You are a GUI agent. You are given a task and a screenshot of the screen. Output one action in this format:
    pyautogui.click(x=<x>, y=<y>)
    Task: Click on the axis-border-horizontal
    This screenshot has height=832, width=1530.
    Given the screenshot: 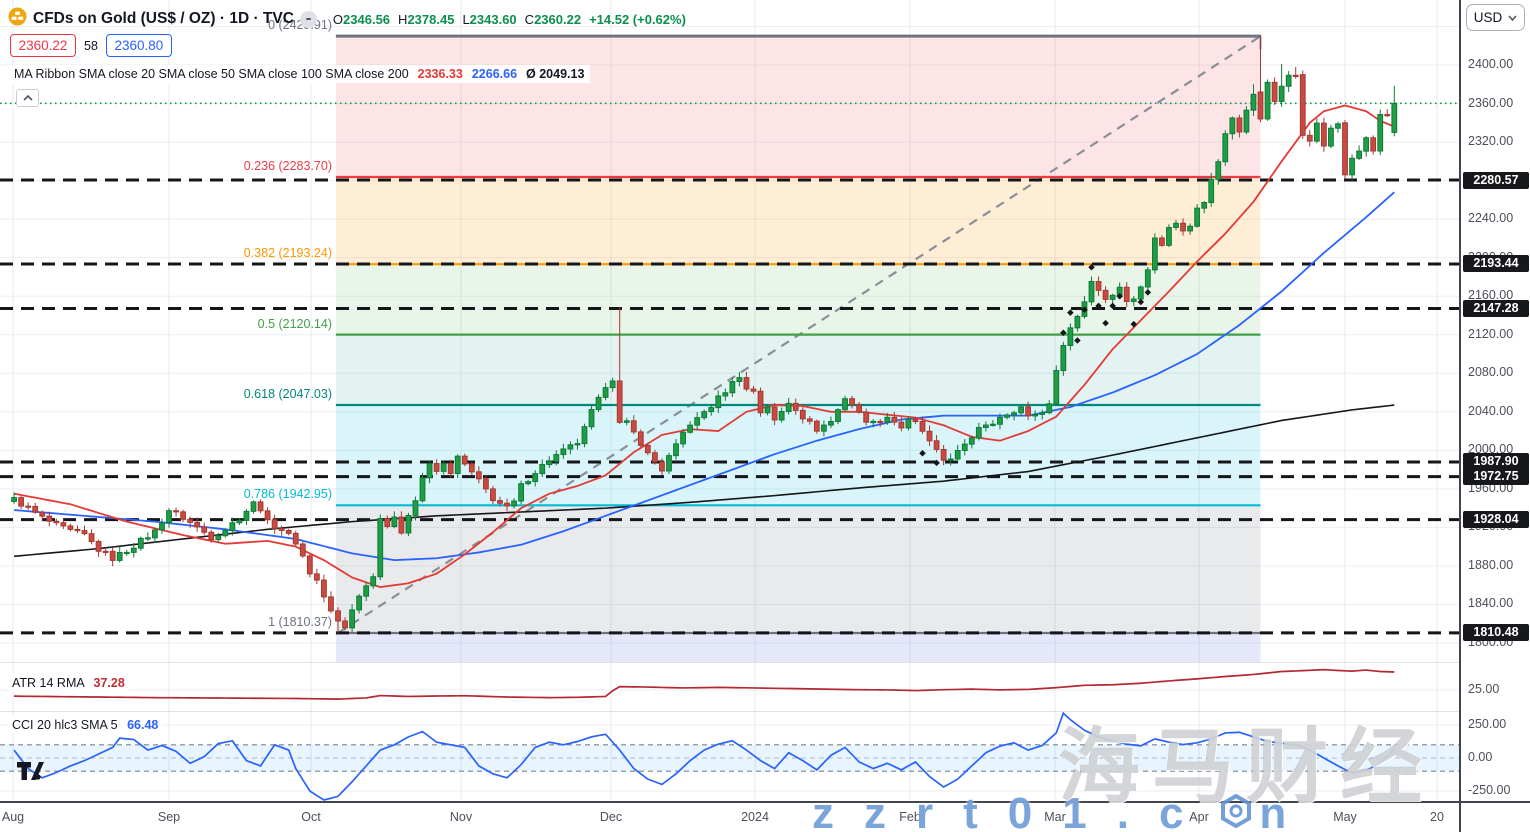 What is the action you would take?
    pyautogui.click(x=765, y=802)
    